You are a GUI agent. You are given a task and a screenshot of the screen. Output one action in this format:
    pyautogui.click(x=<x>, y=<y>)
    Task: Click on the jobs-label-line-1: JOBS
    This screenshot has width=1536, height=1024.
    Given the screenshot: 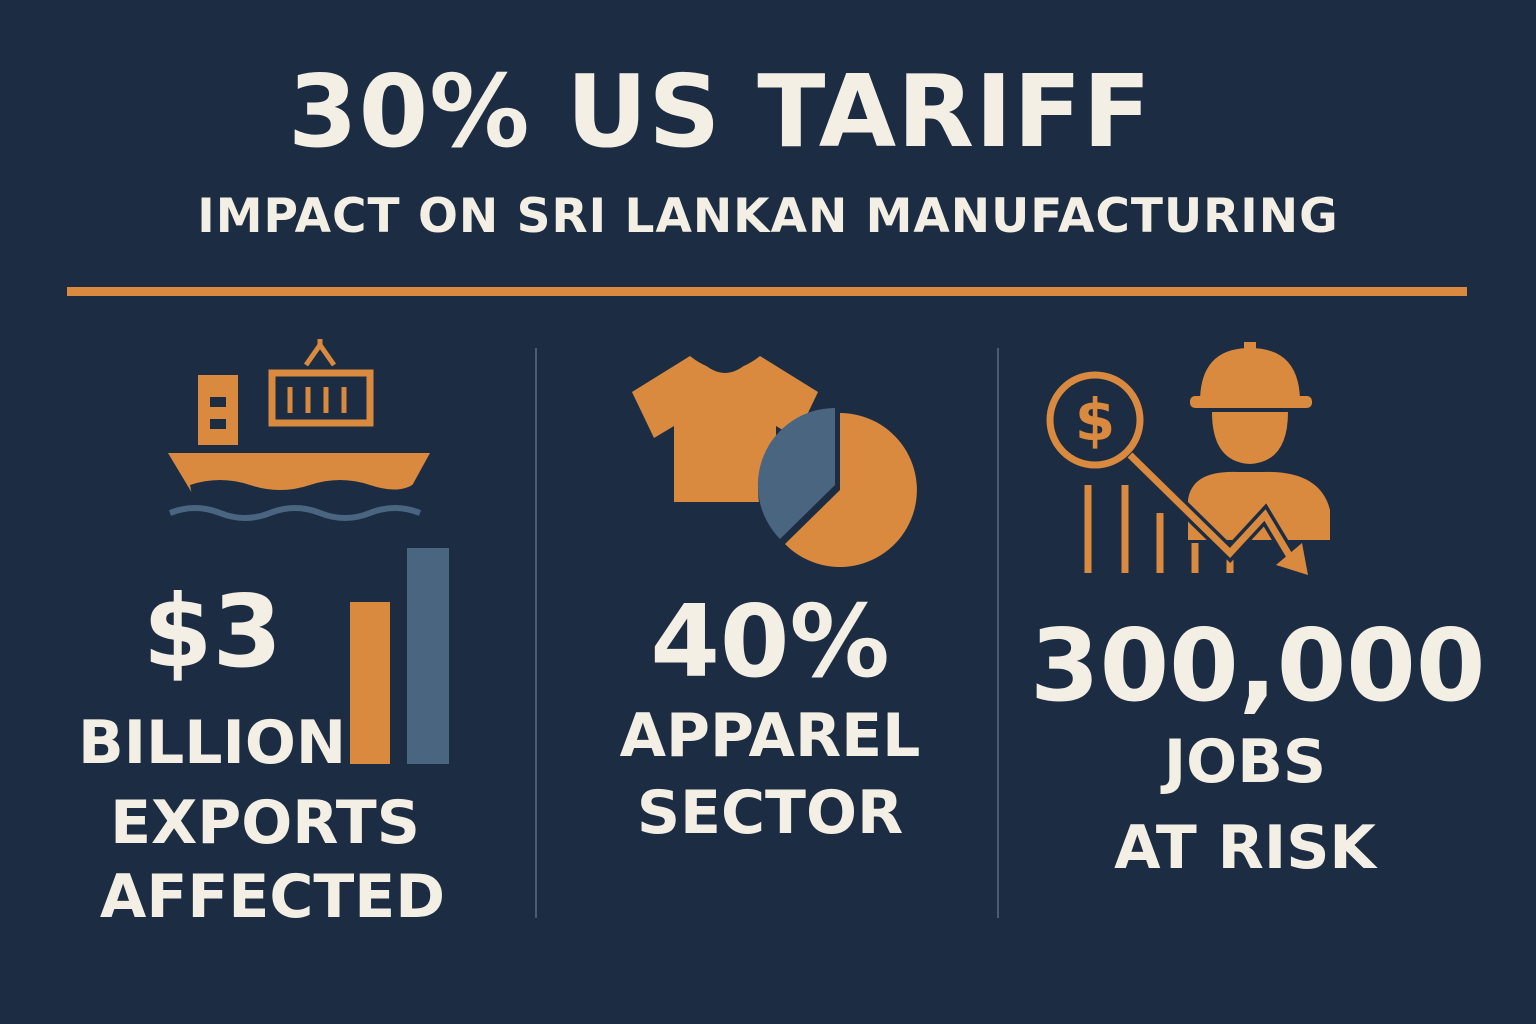 What is the action you would take?
    pyautogui.click(x=1245, y=762)
    